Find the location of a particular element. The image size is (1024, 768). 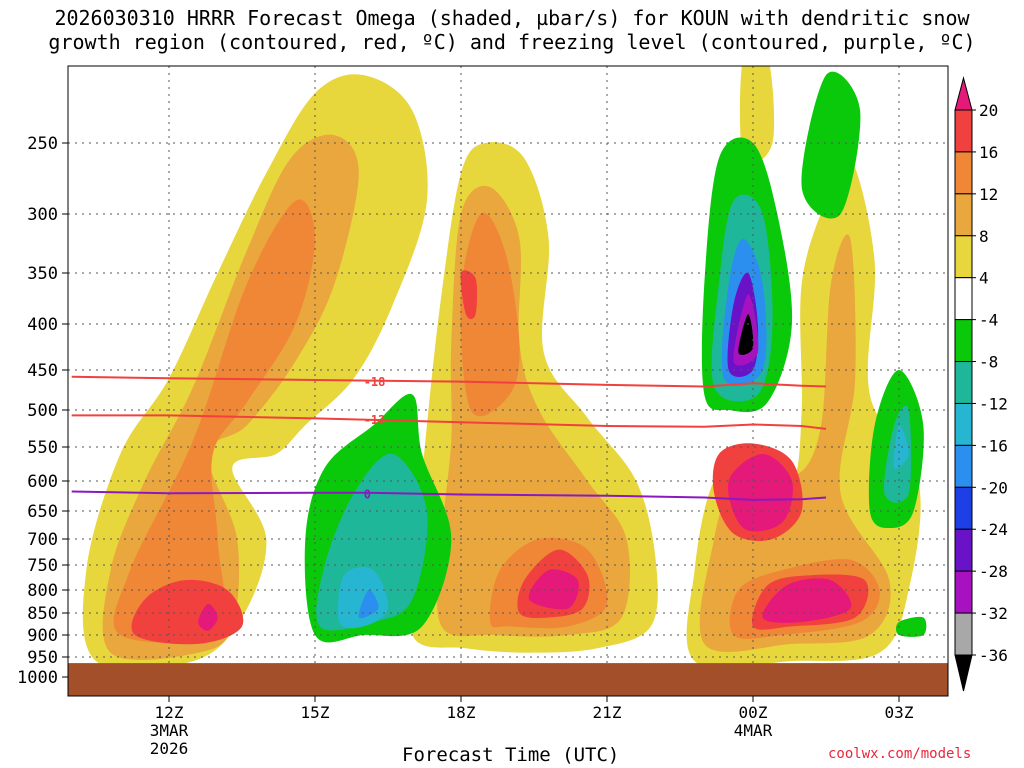

source-credit: coolwx.com/models is located at coordinates (900, 754).